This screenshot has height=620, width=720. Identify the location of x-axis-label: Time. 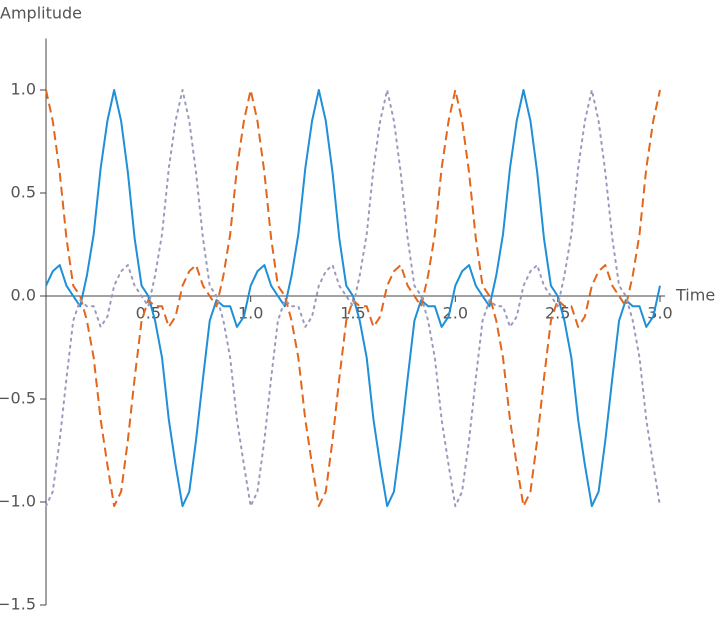
(695, 295).